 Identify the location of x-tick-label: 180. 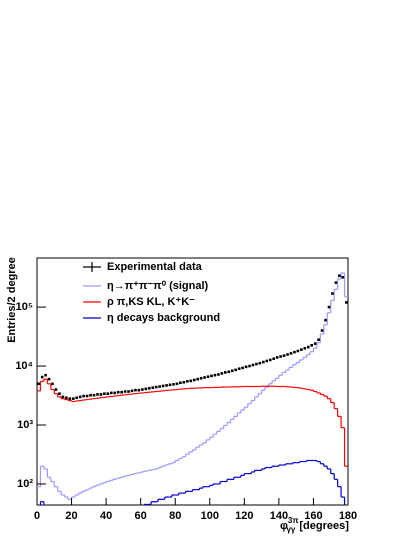
(348, 516).